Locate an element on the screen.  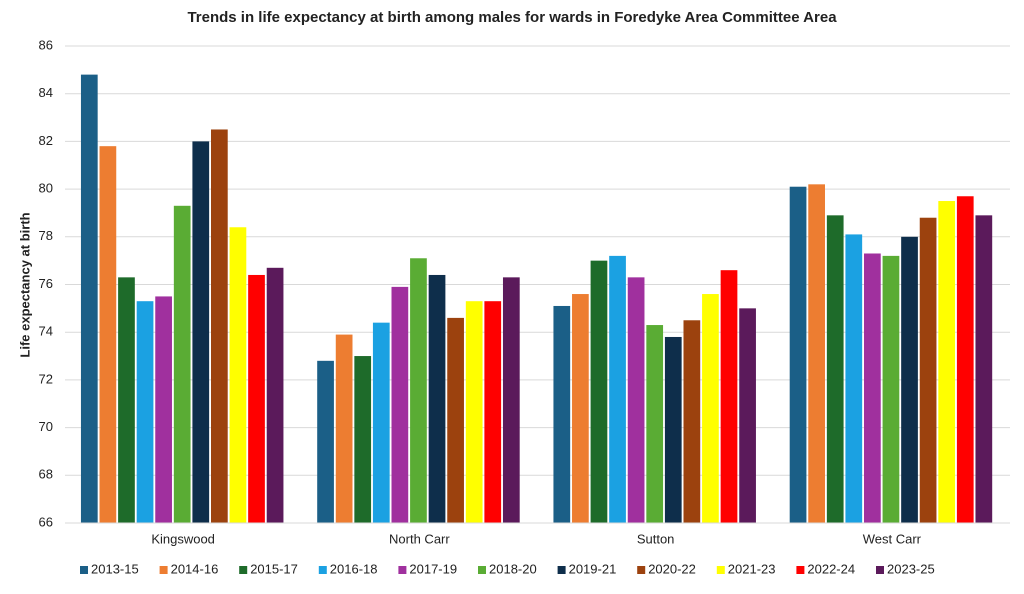
y-tick-label: 72 is located at coordinates (46, 378).